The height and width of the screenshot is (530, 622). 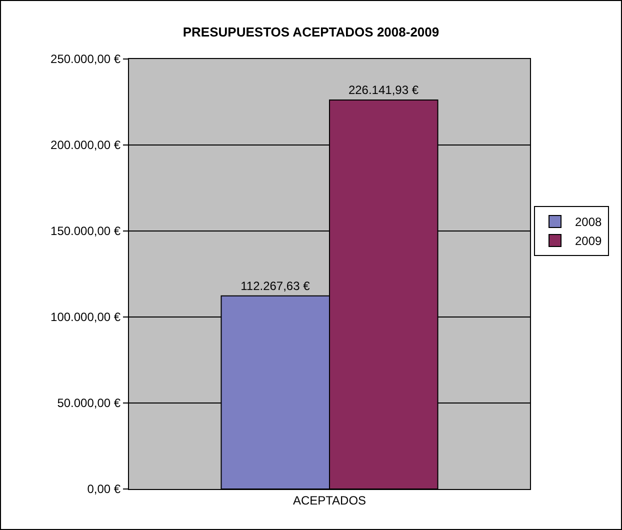 What do you see at coordinates (329, 500) in the screenshot?
I see `x-tick-label: ACEPTADOS` at bounding box center [329, 500].